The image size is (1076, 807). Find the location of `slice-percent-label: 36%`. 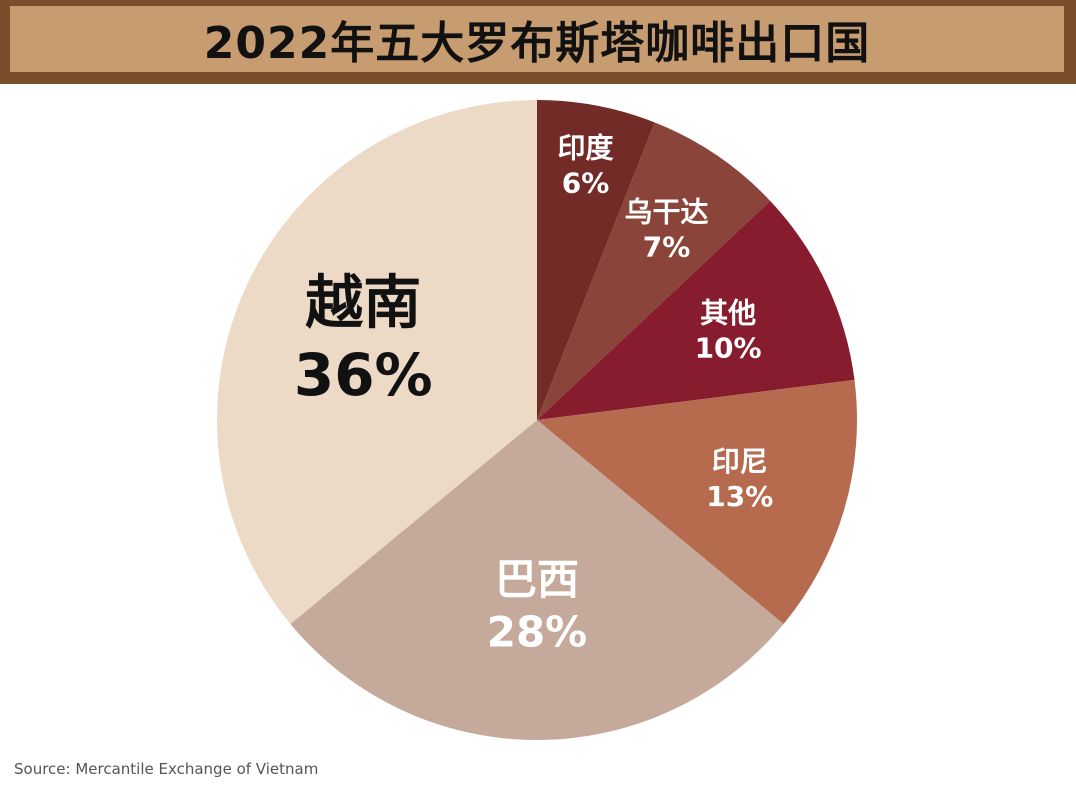

slice-percent-label: 36% is located at coordinates (363, 375).